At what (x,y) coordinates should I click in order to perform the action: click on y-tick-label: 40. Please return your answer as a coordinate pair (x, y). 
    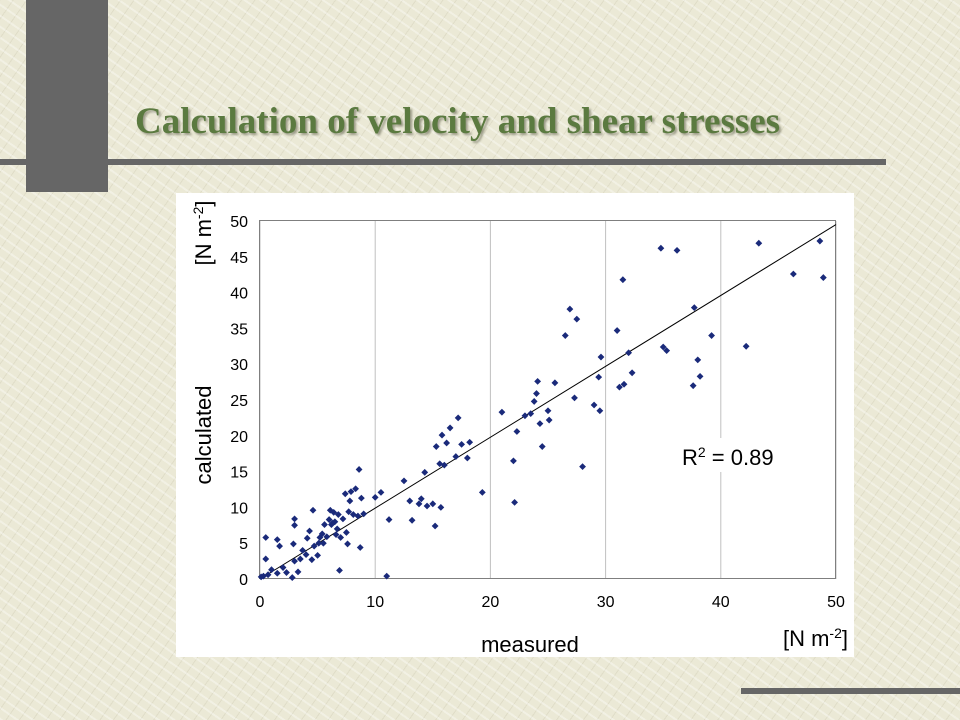
    Looking at the image, I should click on (239, 294).